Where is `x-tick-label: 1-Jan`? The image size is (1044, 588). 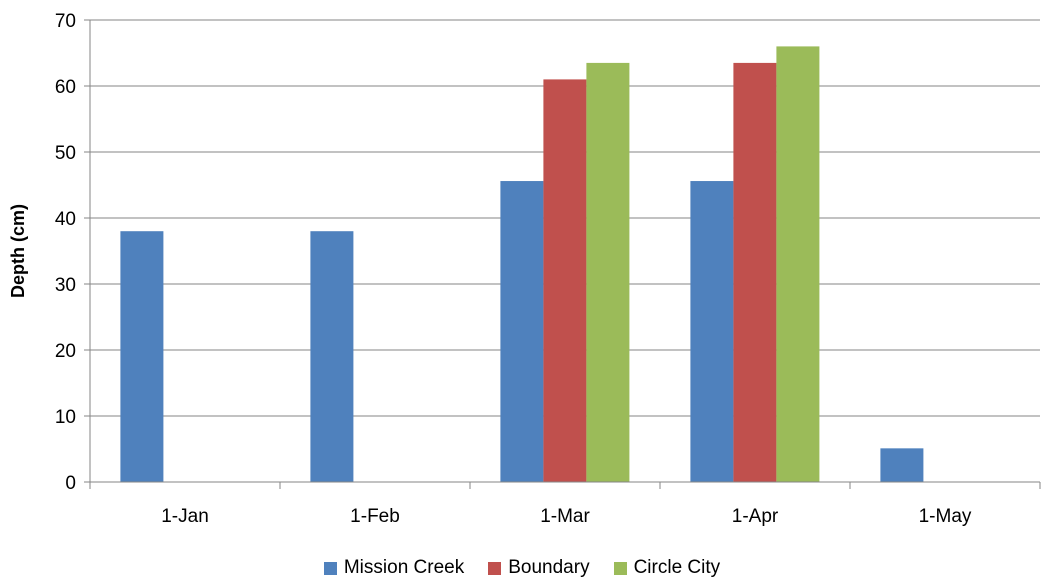 x-tick-label: 1-Jan is located at coordinates (185, 516).